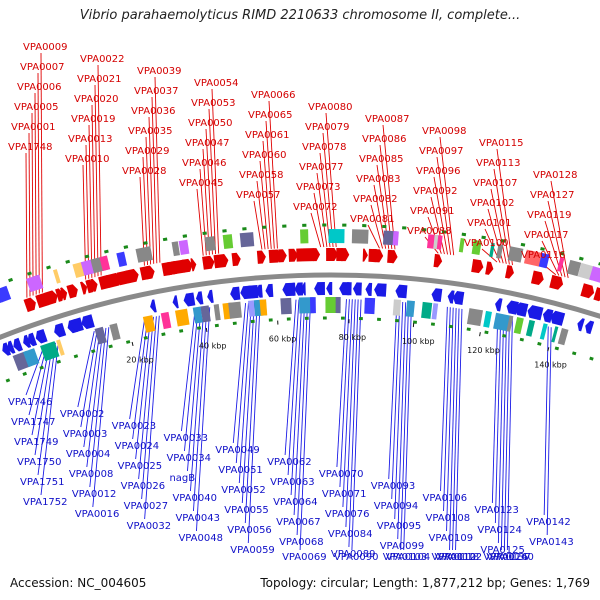 The image size is (600, 600). I want to click on gene-label: VPA0081, so click(372, 219).